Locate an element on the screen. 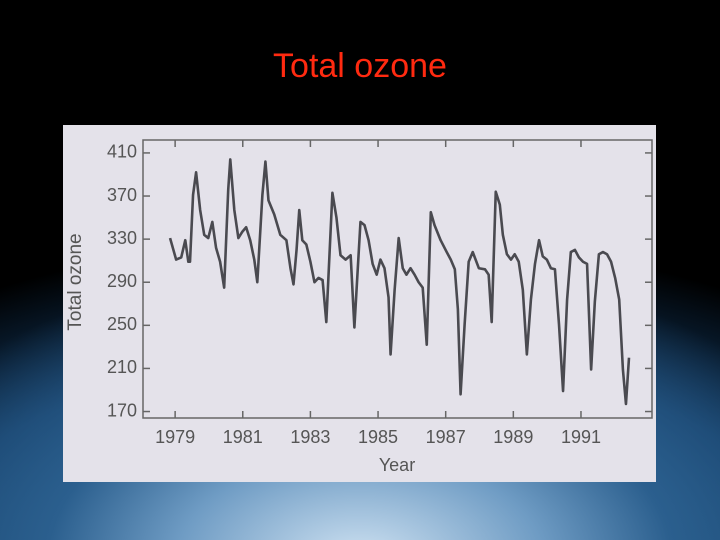  y-tick-label: 290 is located at coordinates (122, 281).